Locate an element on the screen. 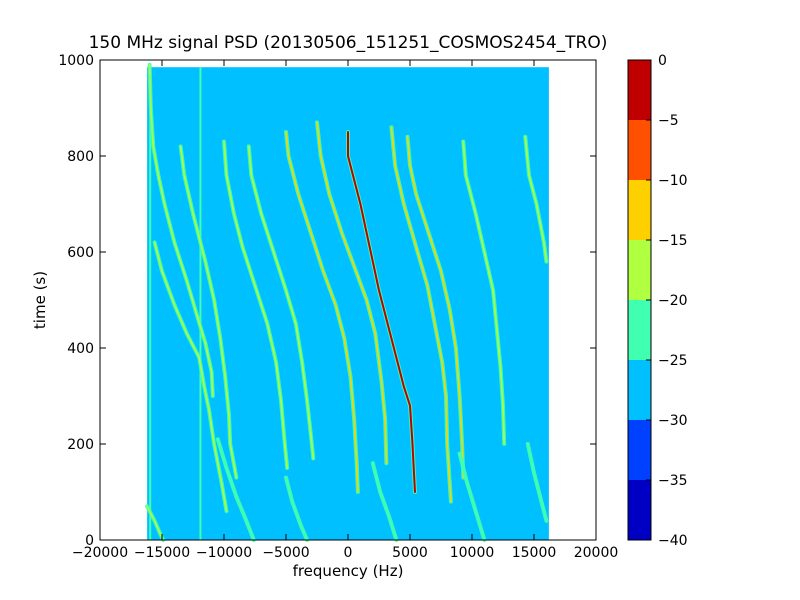 Image resolution: width=800 pixels, height=600 pixels. trace-sideband--2 is located at coordinates (352, 292).